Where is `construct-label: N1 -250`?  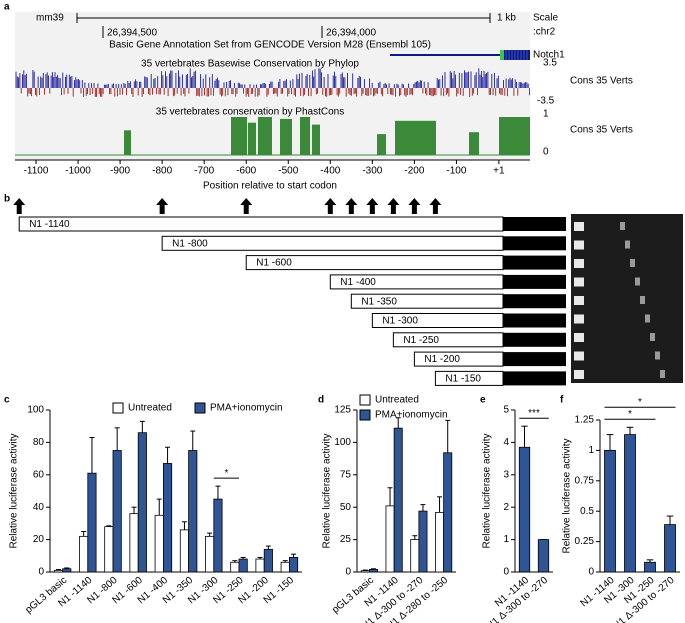
construct-label: N1 -250 is located at coordinates (421, 340).